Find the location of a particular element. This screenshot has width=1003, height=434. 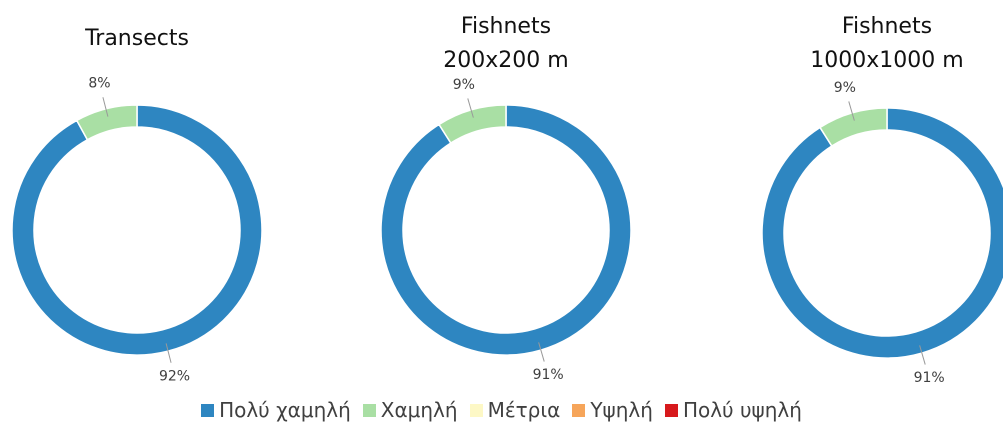

legend-item: Πολύ χαμηλή is located at coordinates (276, 410).